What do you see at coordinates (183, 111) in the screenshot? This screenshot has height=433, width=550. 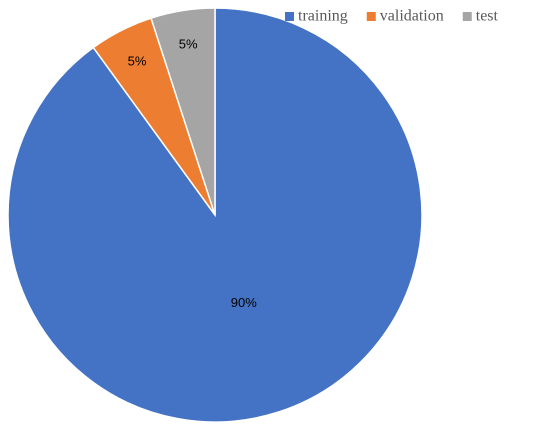 I see `pie-slice` at bounding box center [183, 111].